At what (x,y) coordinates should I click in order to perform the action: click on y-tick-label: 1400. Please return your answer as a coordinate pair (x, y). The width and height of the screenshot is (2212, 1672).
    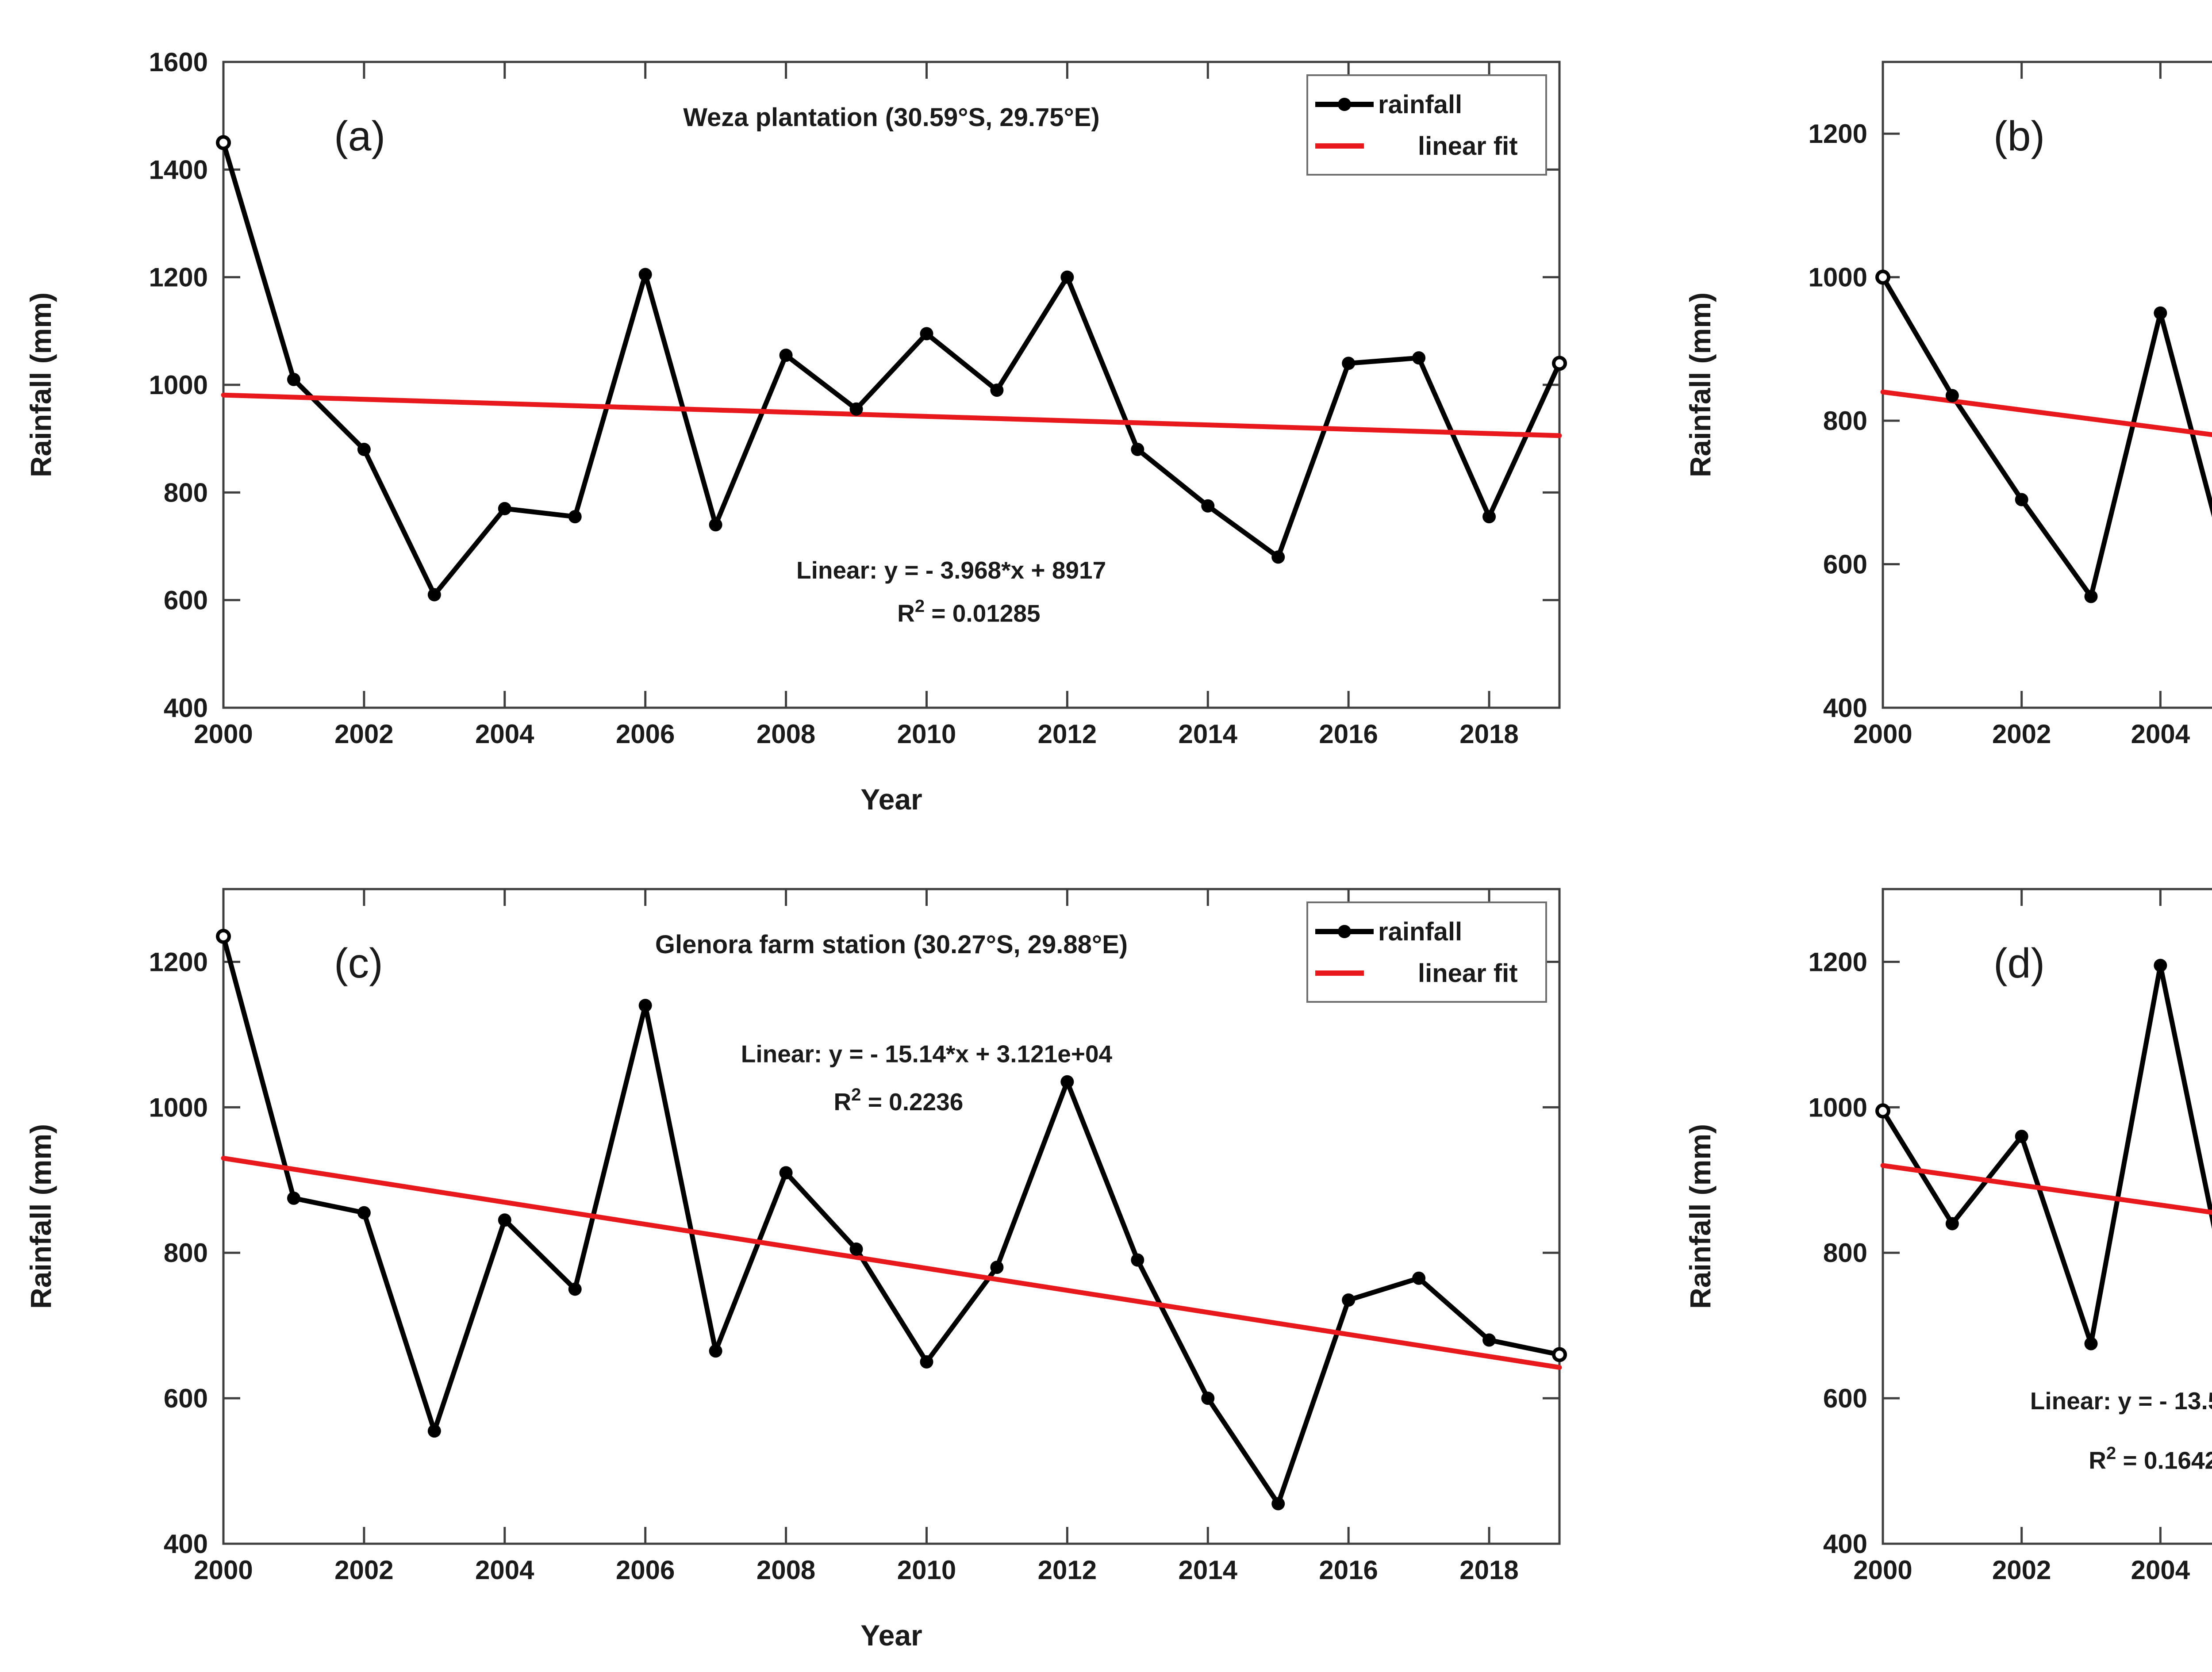
    Looking at the image, I should click on (179, 169).